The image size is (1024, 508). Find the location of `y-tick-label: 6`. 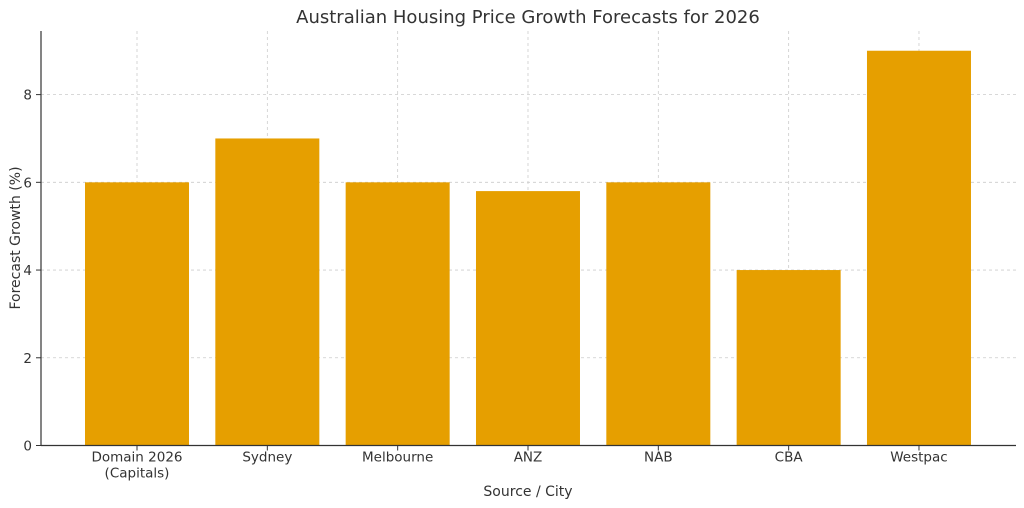

y-tick-label: 6 is located at coordinates (27, 183).